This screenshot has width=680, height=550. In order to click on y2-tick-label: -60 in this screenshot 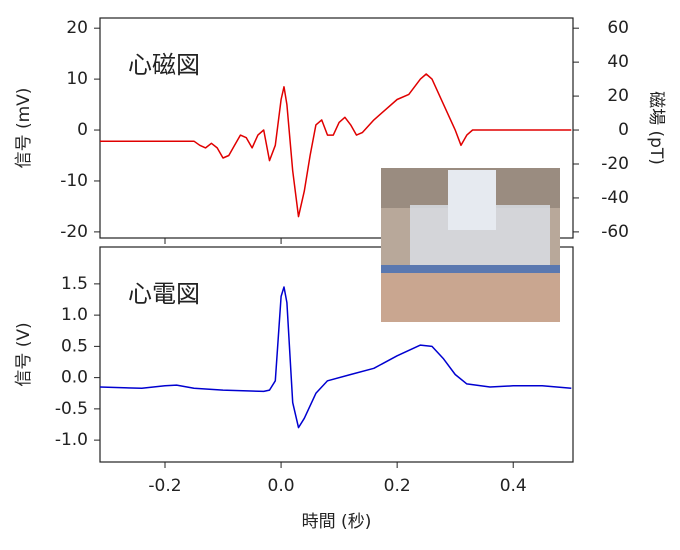, I will do `click(615, 232)`.